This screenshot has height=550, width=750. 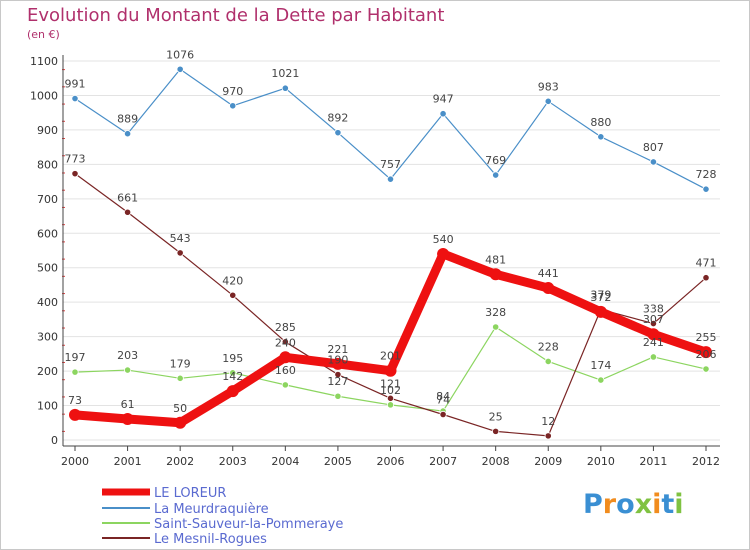 I want to click on data-label: 991, so click(x=75, y=84).